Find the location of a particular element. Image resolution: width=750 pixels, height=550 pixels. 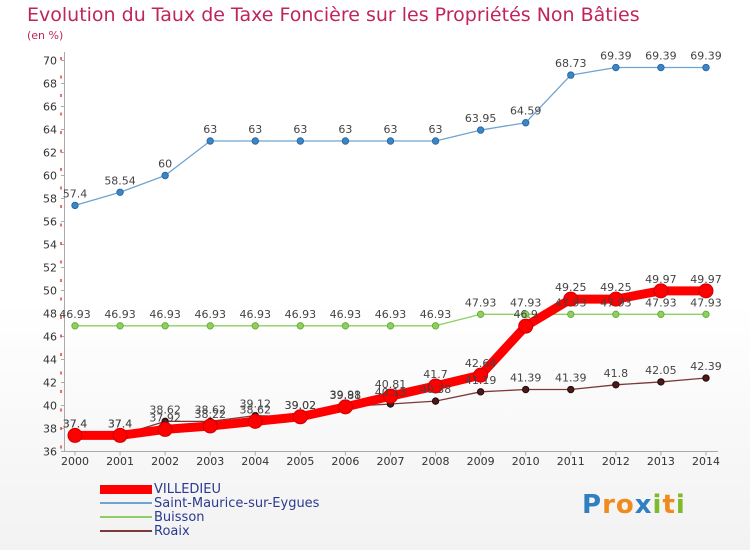

data-label: 41.7 is located at coordinates (435, 374).